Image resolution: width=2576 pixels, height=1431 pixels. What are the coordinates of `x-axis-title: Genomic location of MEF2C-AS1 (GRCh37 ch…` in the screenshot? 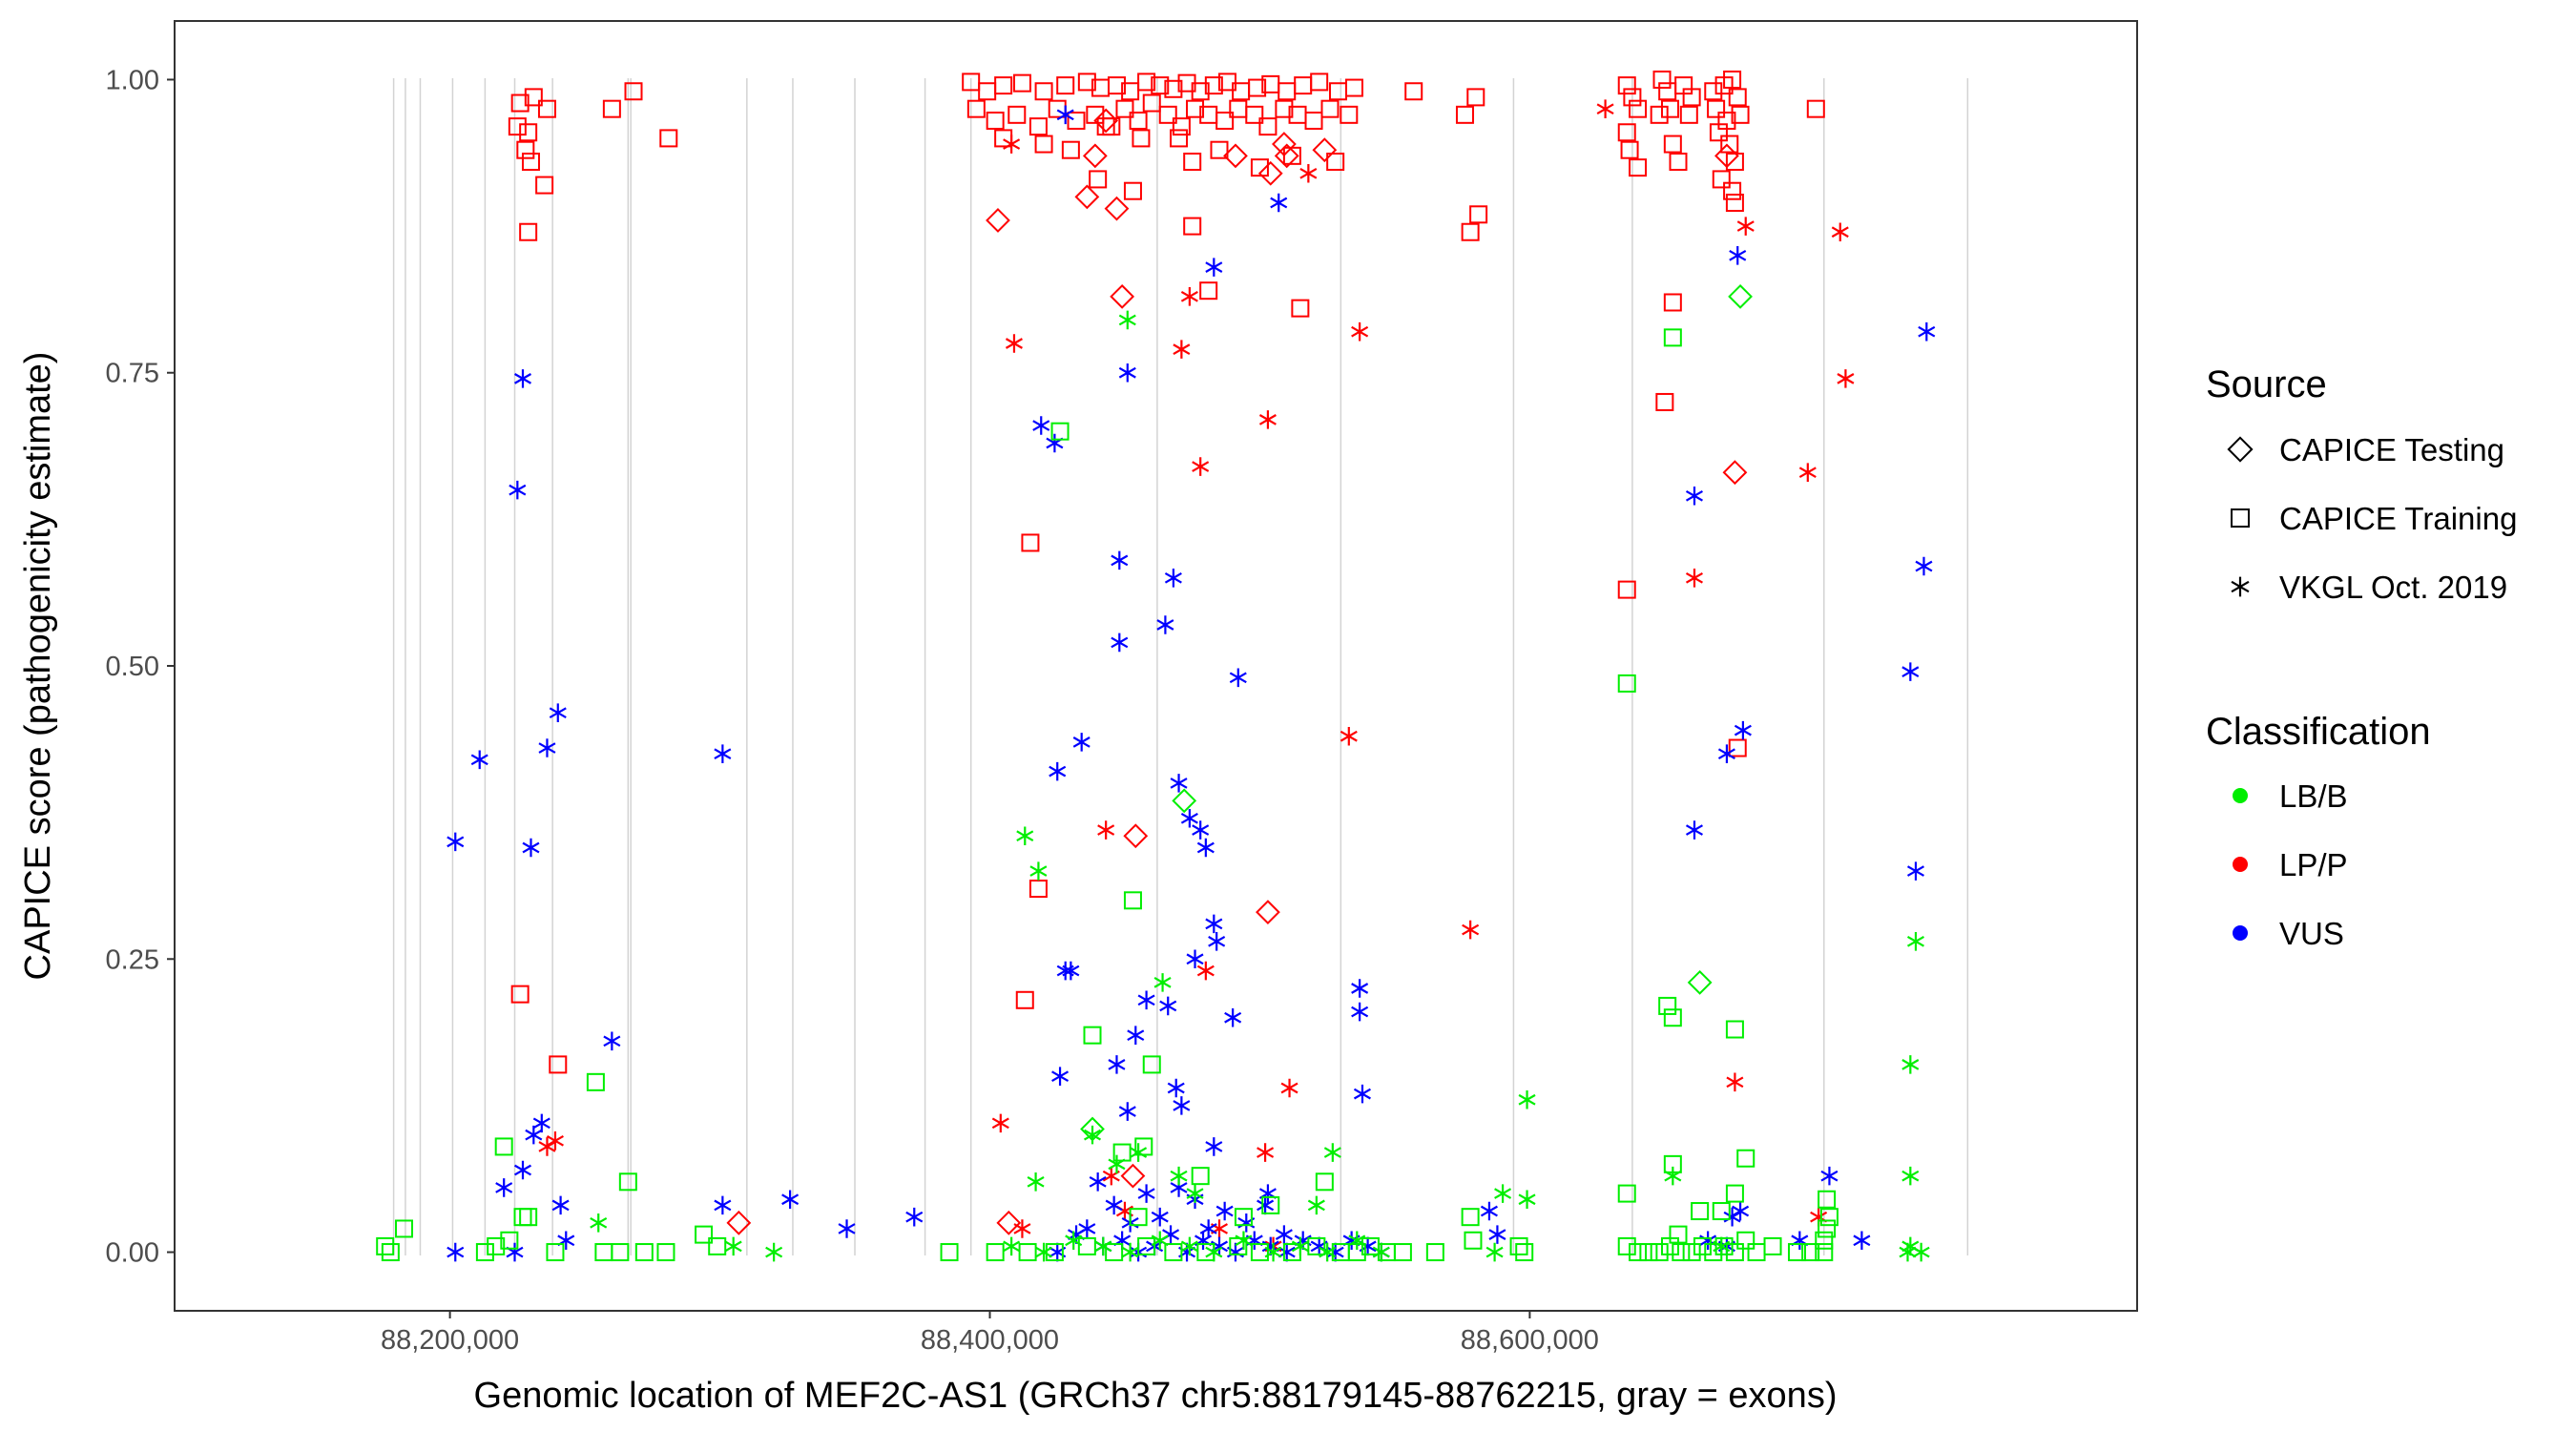 It's located at (1156, 1396).